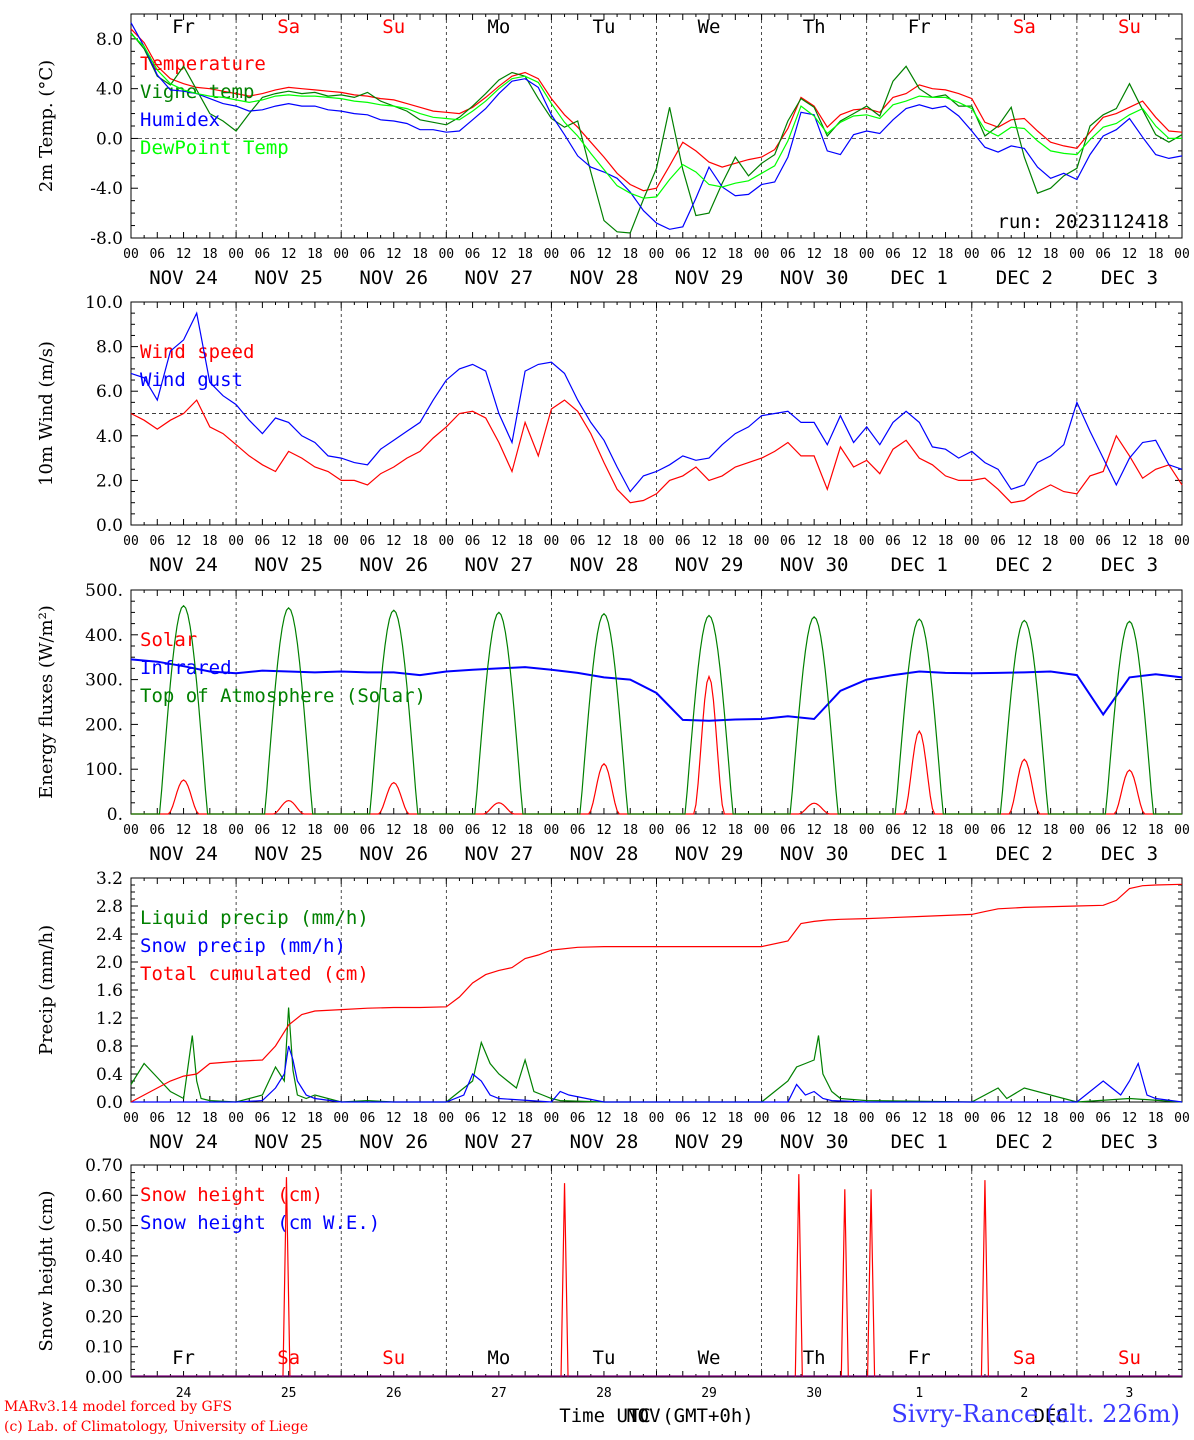  Describe the element at coordinates (604, 1393) in the screenshot. I see `day-number-label: 28` at that location.